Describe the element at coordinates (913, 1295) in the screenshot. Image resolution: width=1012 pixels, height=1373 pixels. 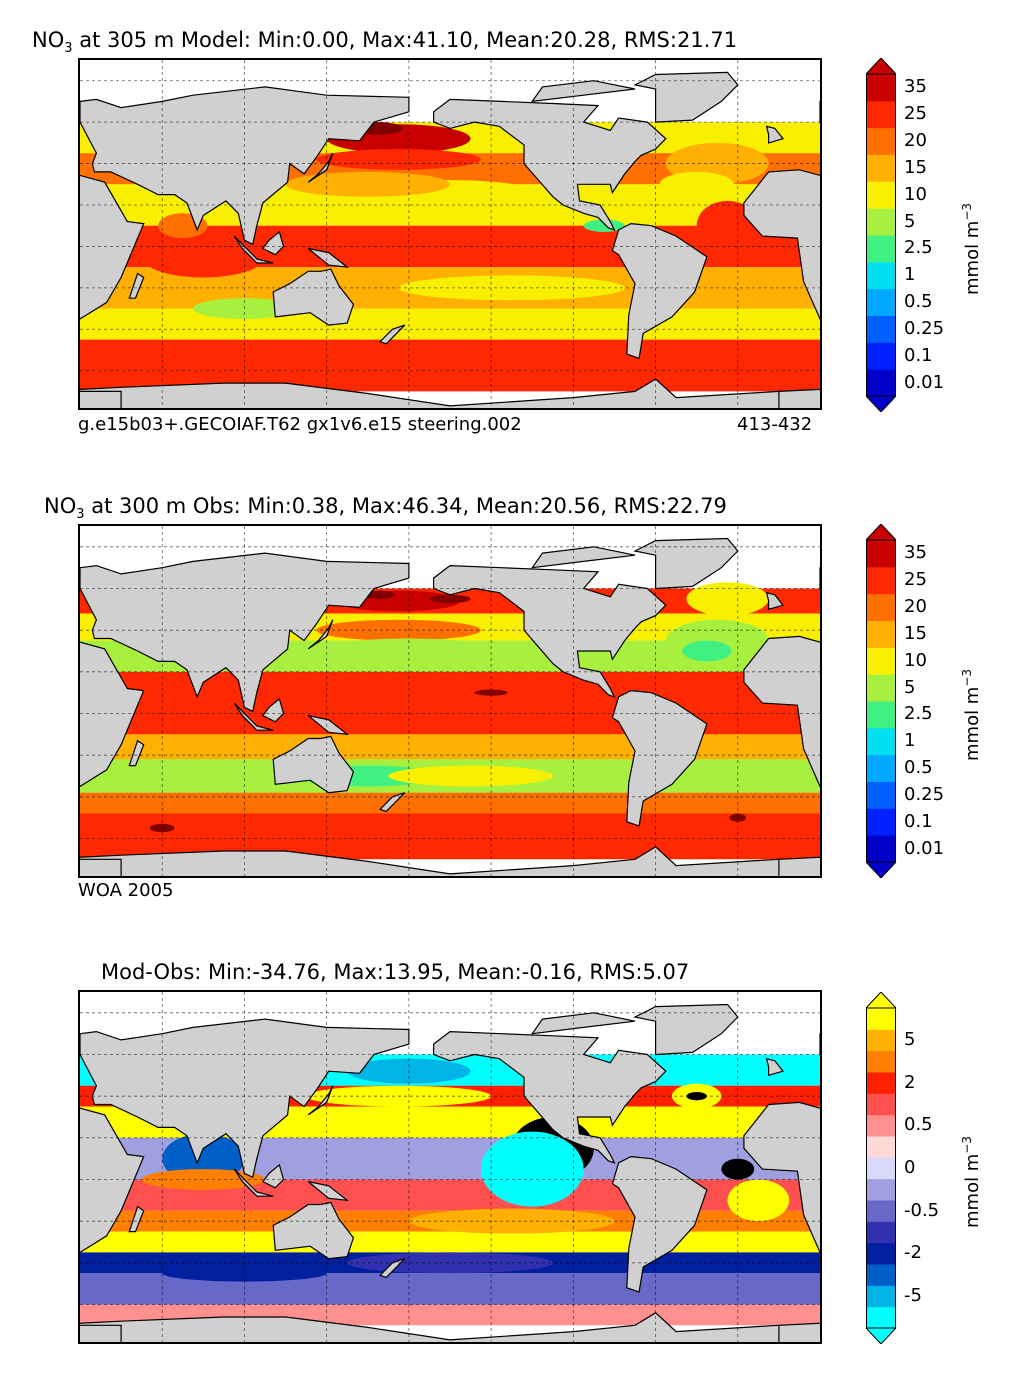
I see `colorbar-tick-label: -5` at that location.